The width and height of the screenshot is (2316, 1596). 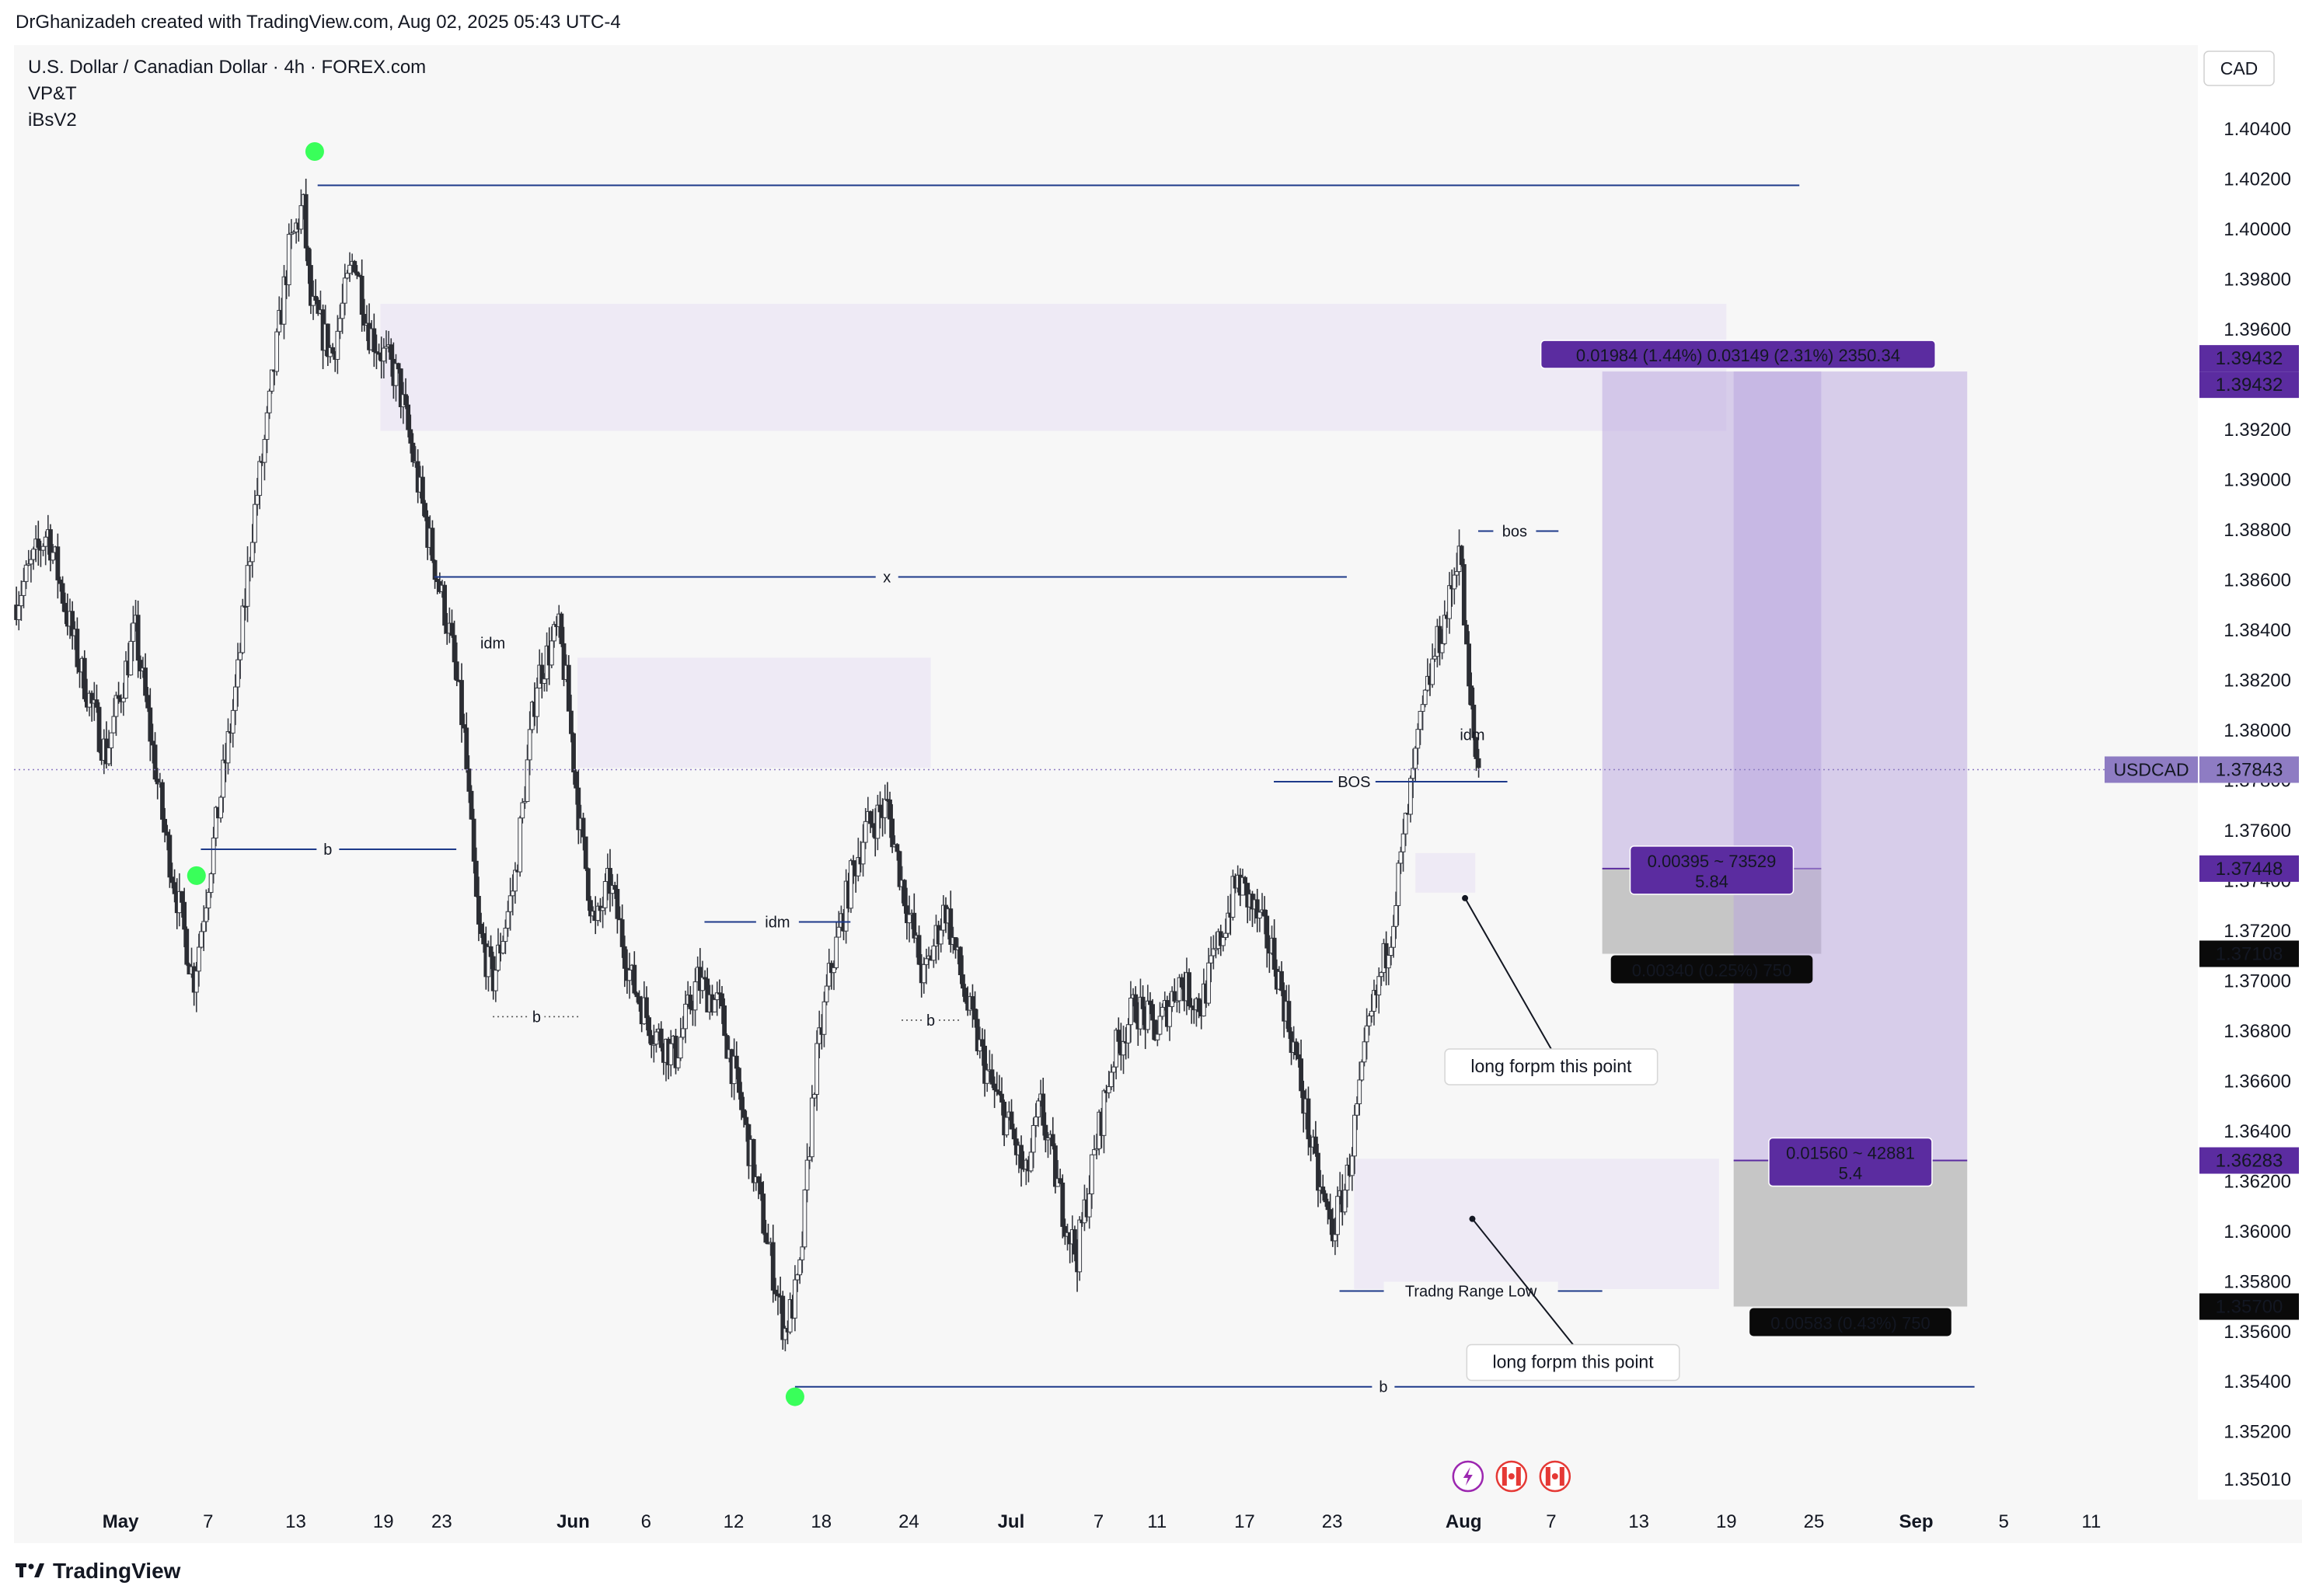 I want to click on time-axis, so click(x=1158, y=1521).